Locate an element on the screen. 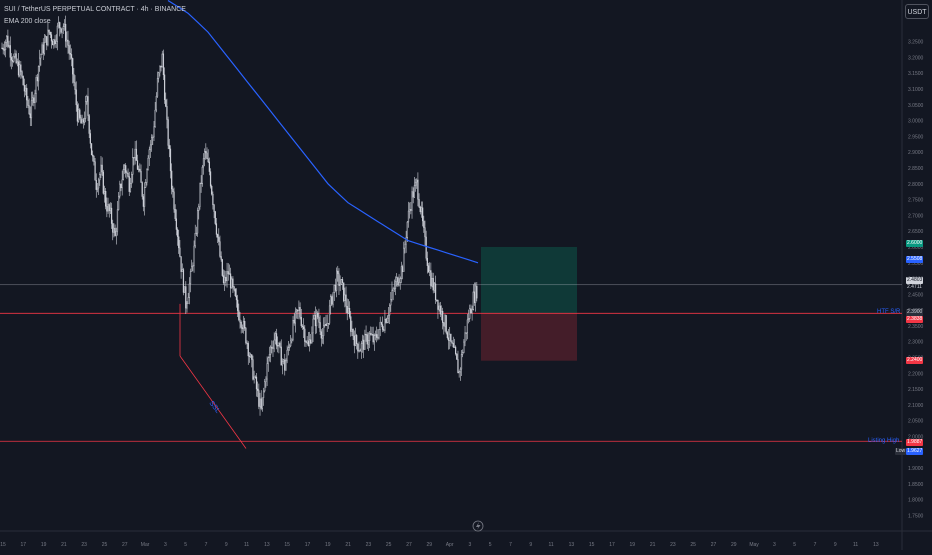 This screenshot has height=555, width=932. y-tick-label: 3.0000 is located at coordinates (916, 122).